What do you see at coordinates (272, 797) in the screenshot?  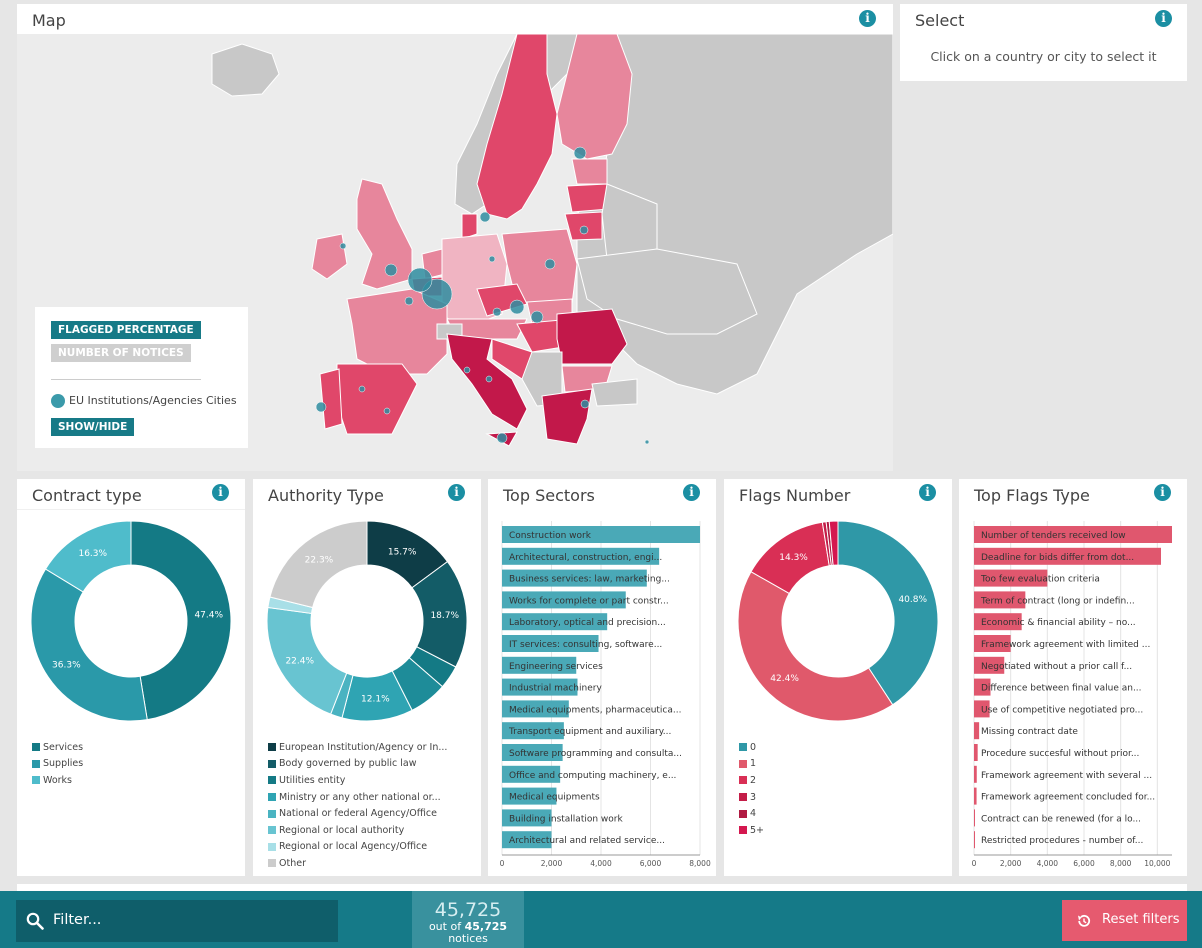 I see `legend-swatch` at bounding box center [272, 797].